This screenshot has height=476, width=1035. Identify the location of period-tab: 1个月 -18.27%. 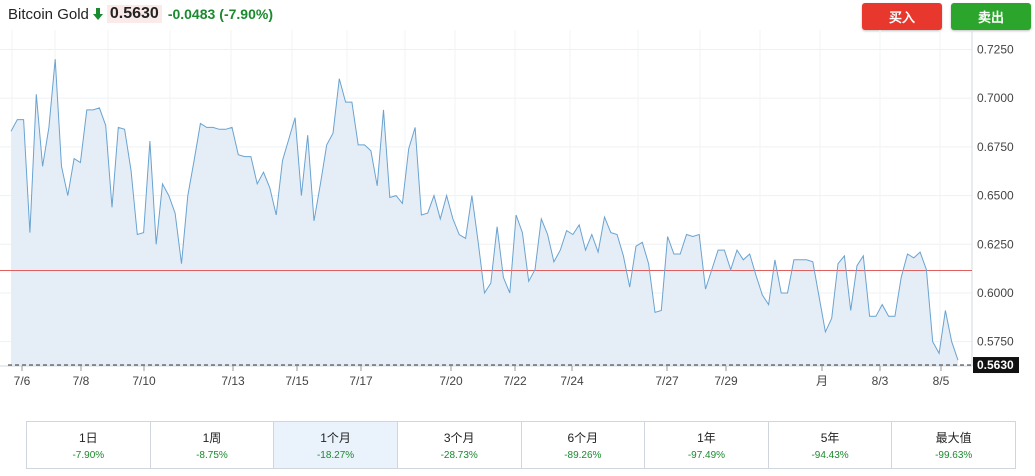
(336, 445).